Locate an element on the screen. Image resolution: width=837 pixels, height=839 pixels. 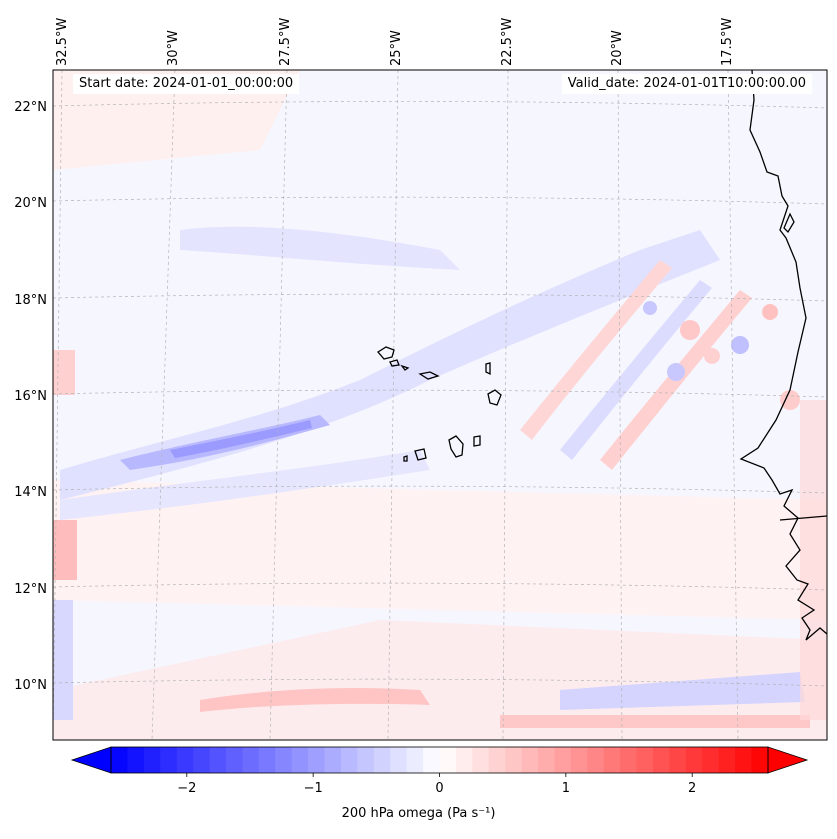
lat-label: 22°N is located at coordinates (30, 107).